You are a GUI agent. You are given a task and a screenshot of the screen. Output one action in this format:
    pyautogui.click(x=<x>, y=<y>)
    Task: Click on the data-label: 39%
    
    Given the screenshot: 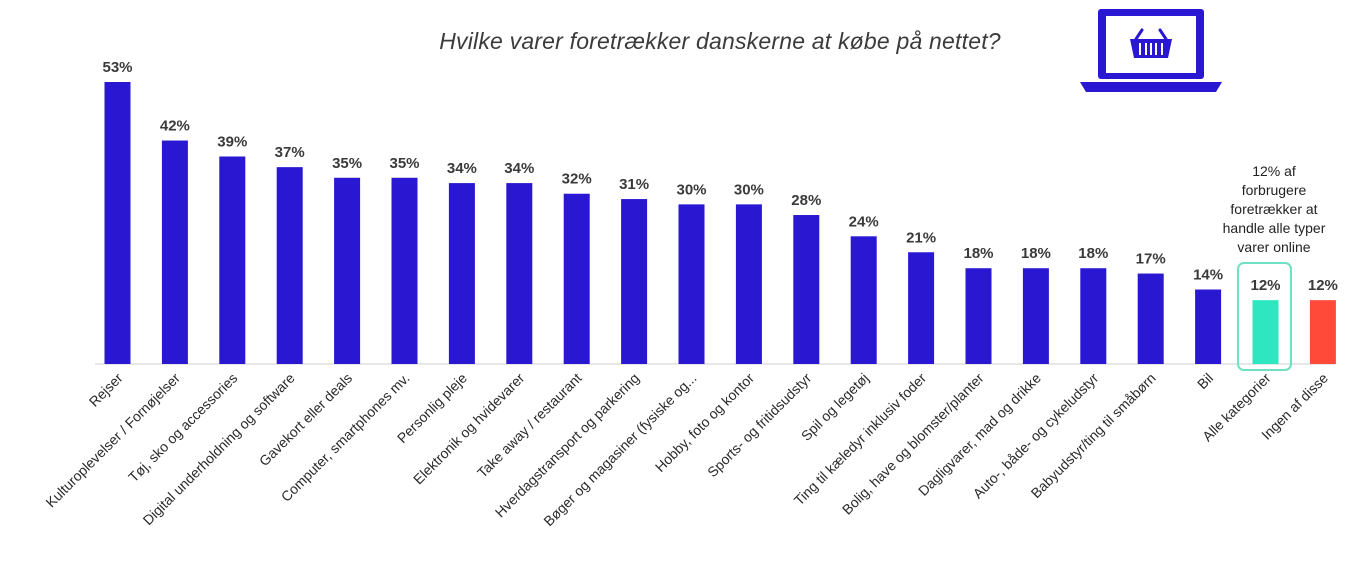 What is the action you would take?
    pyautogui.click(x=232, y=141)
    